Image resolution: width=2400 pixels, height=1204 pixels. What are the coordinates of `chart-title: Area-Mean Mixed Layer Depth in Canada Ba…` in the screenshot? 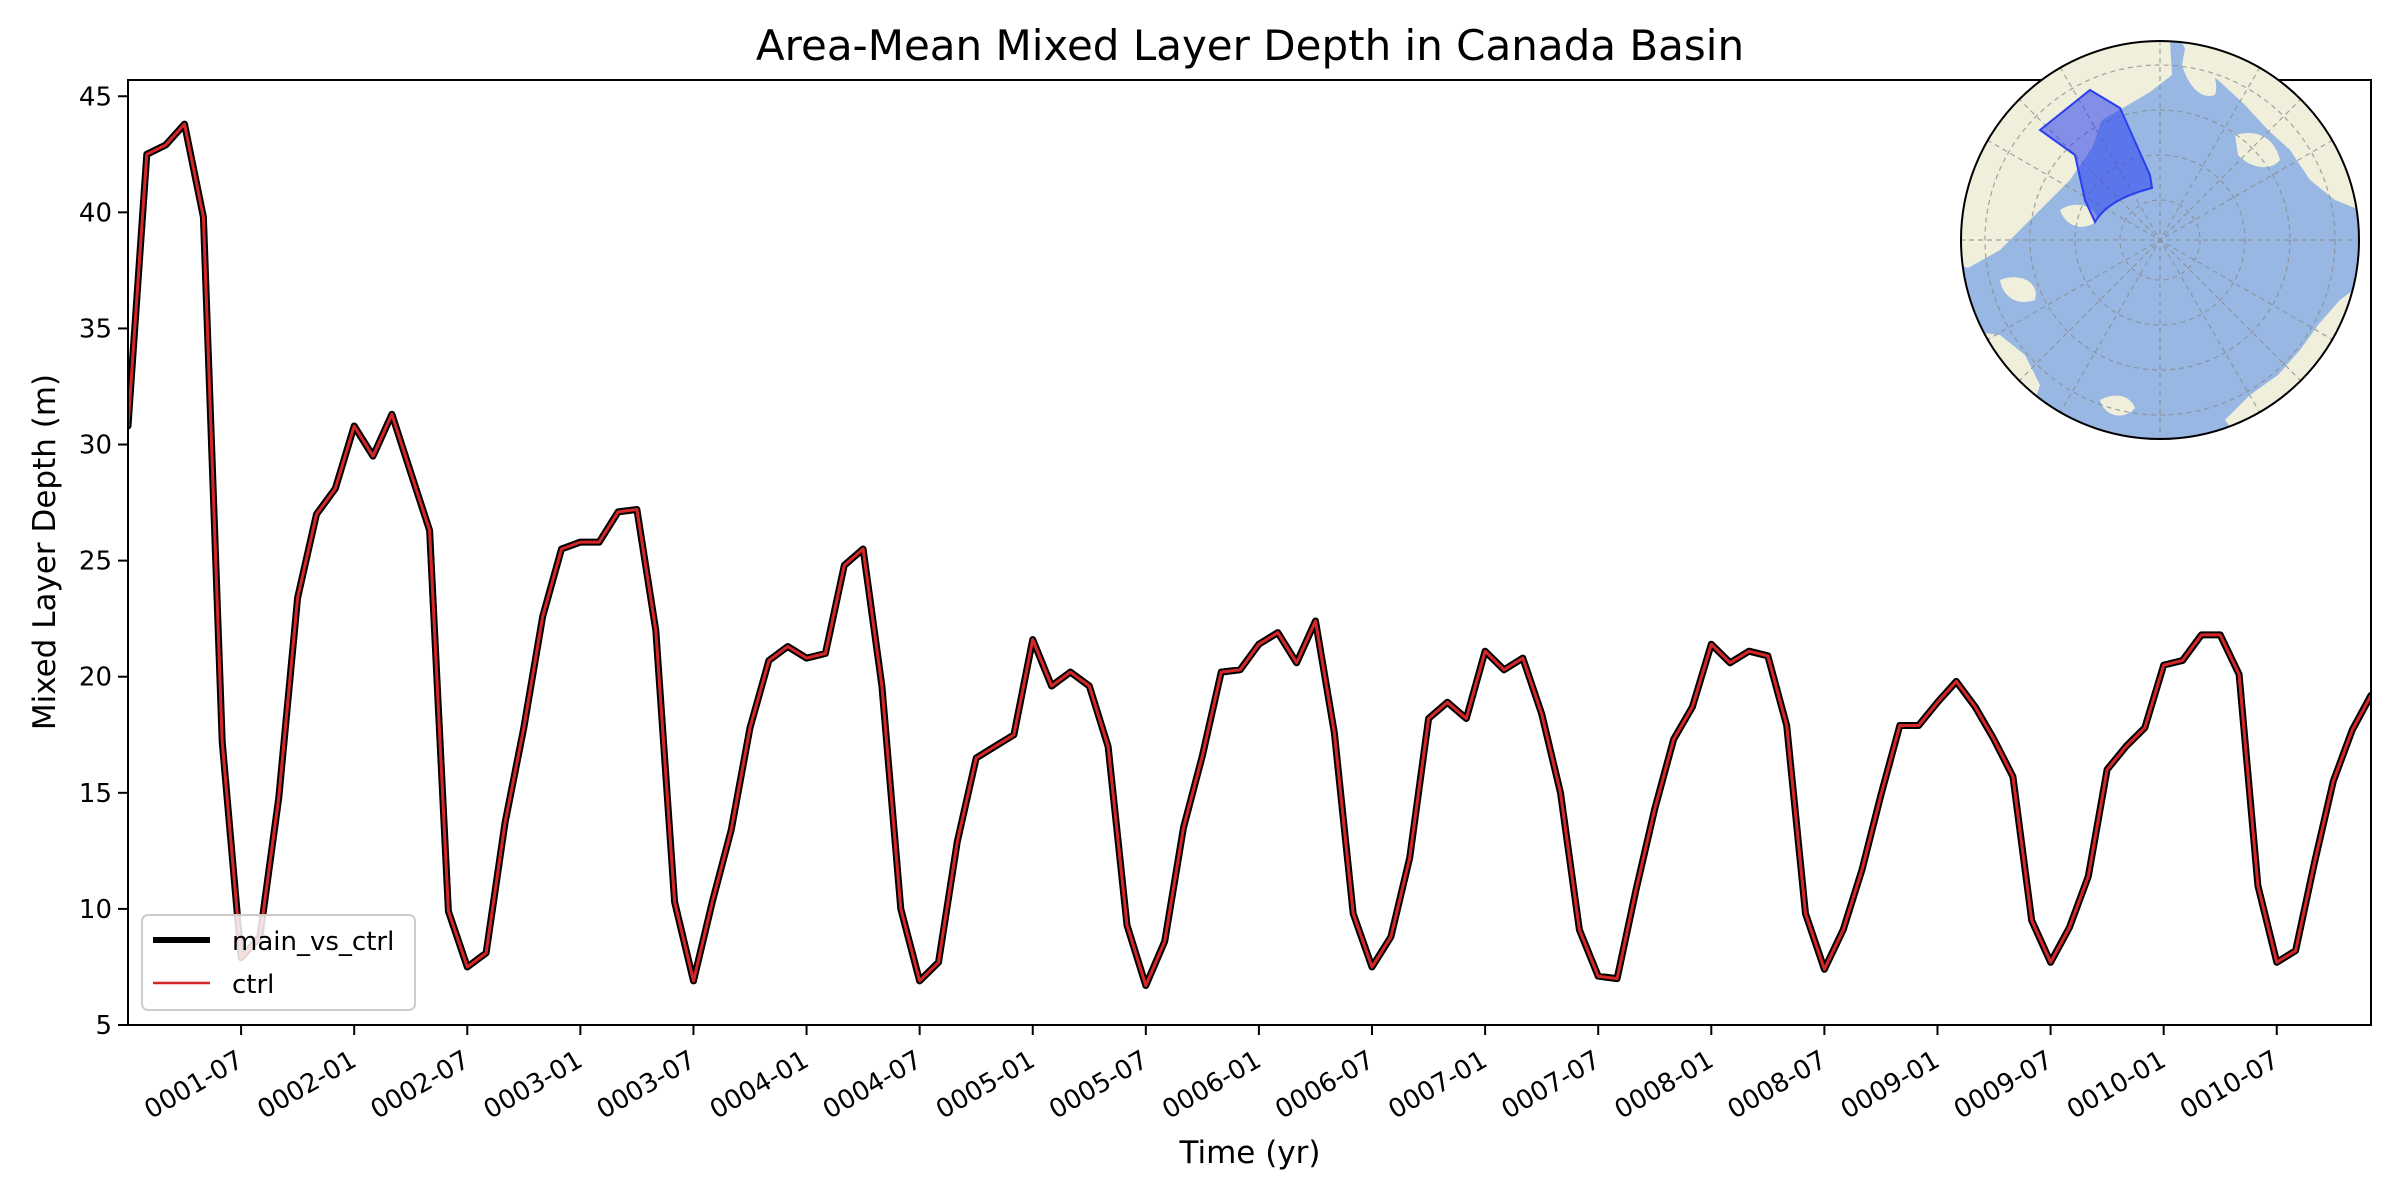 It's located at (1250, 45).